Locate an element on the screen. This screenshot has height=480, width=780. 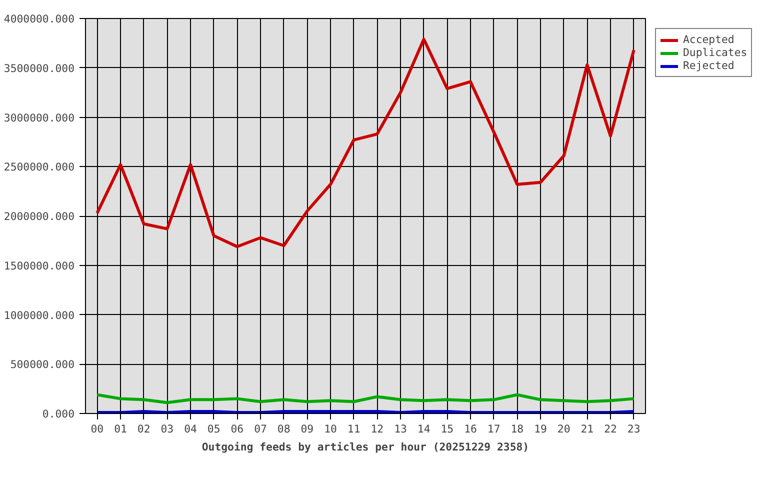
x-tick-label: 17 is located at coordinates (493, 429).